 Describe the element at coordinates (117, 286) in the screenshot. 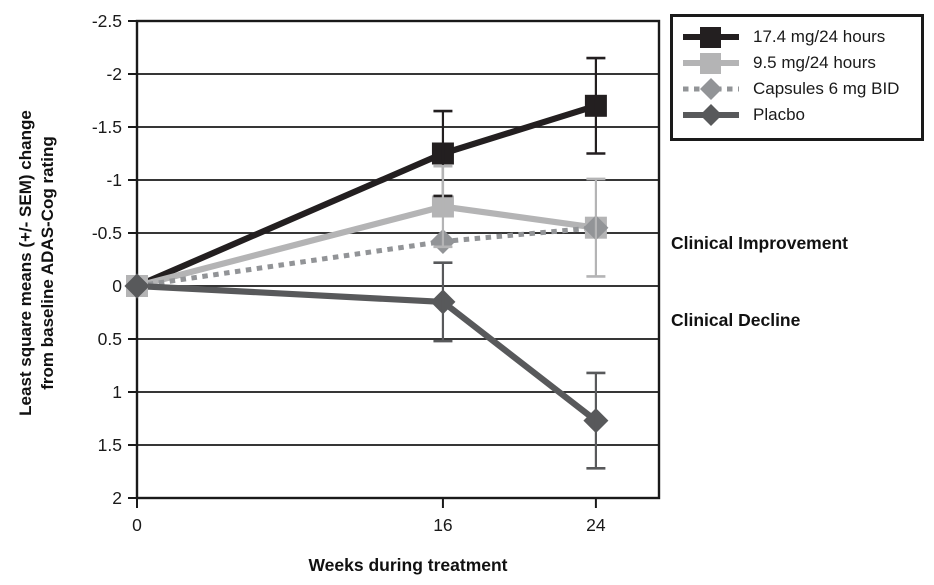

I see `y-tick-label: 0` at that location.